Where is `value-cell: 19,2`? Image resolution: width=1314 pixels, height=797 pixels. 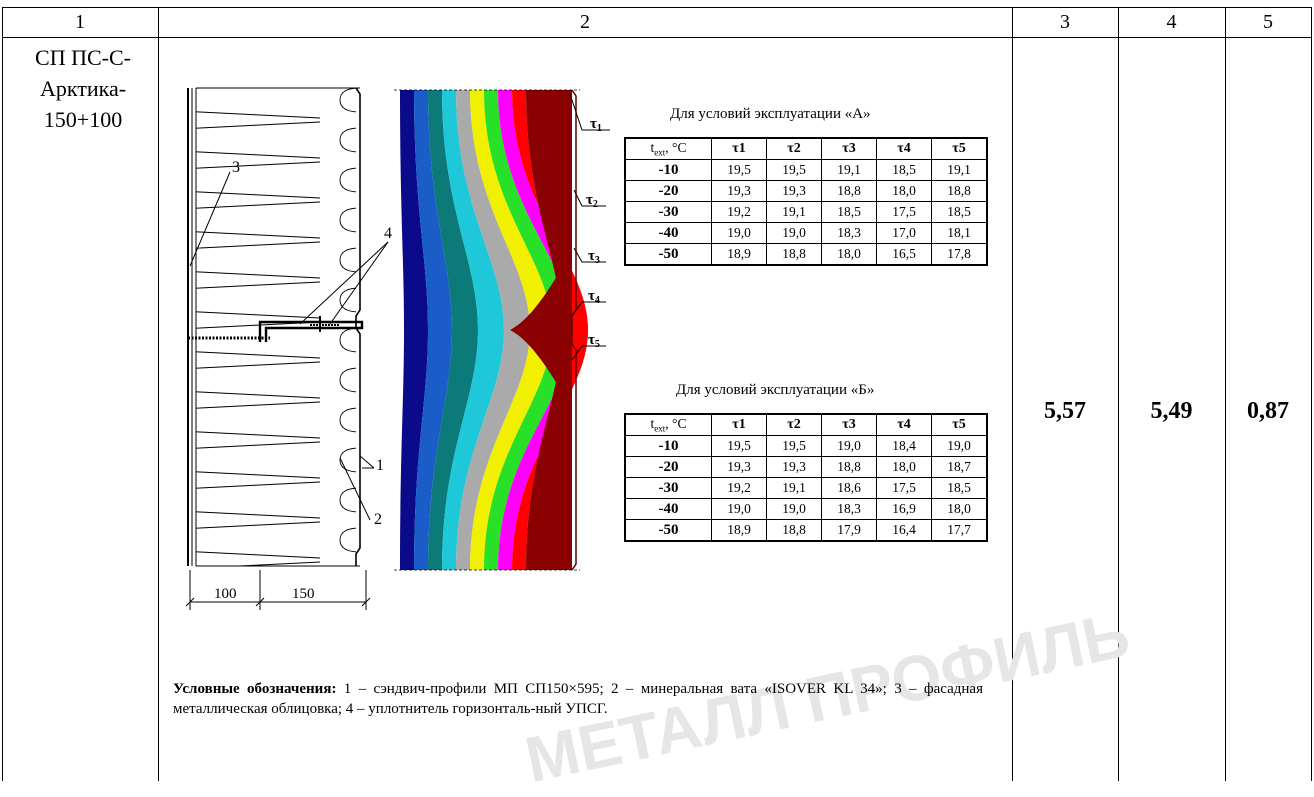
value-cell: 19,2 is located at coordinates (739, 488).